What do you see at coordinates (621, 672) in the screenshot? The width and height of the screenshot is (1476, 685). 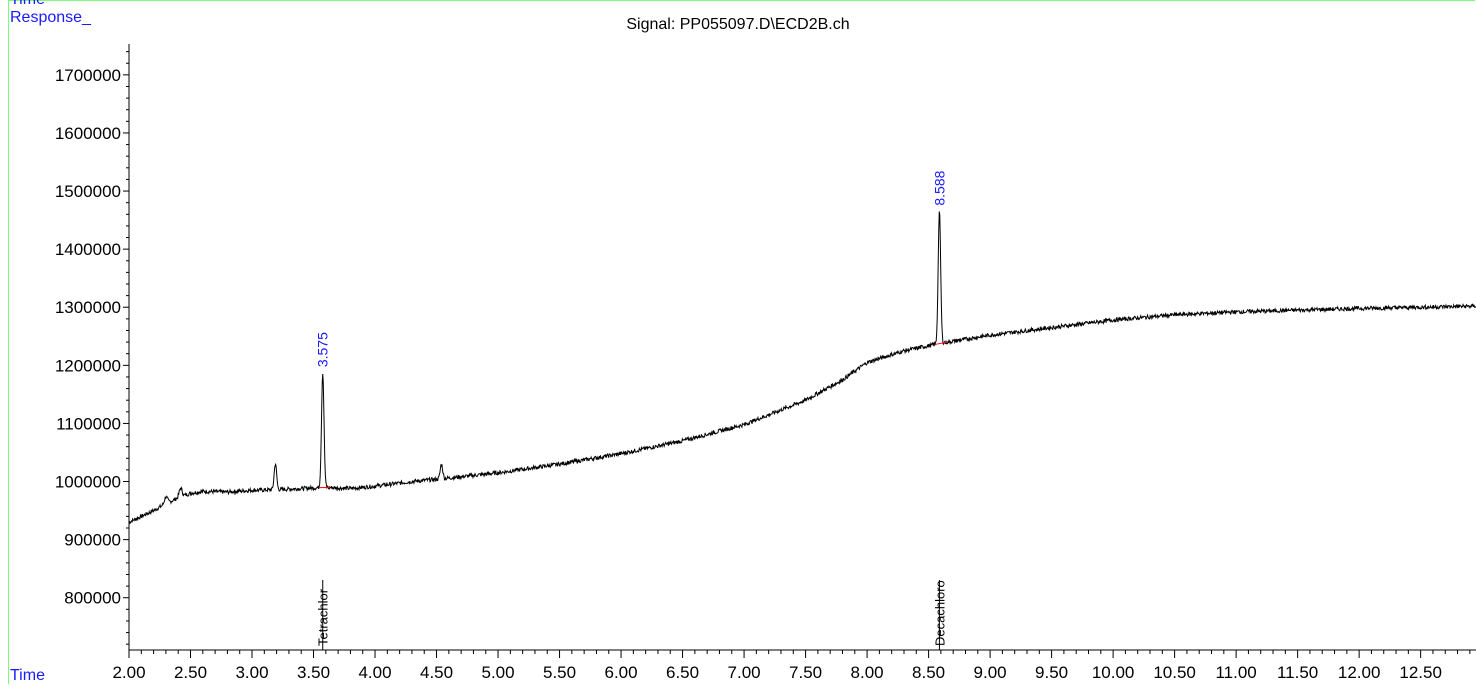 I see `x-tick-label: 6.00` at bounding box center [621, 672].